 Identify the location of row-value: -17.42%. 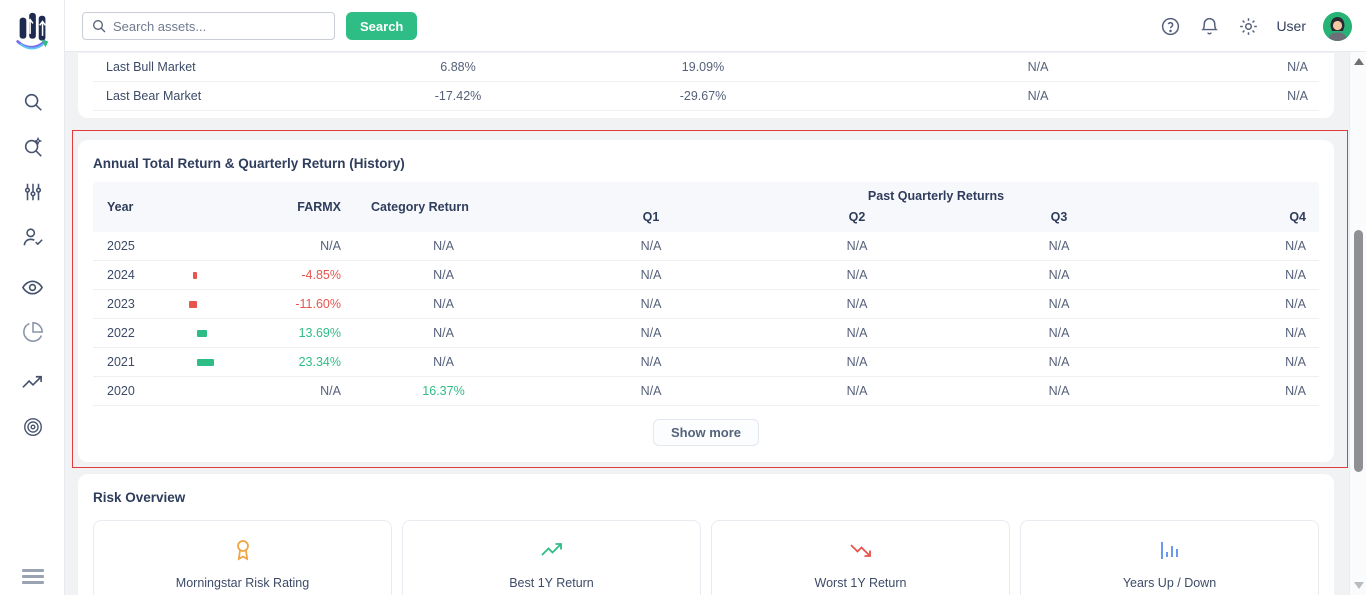
(458, 96).